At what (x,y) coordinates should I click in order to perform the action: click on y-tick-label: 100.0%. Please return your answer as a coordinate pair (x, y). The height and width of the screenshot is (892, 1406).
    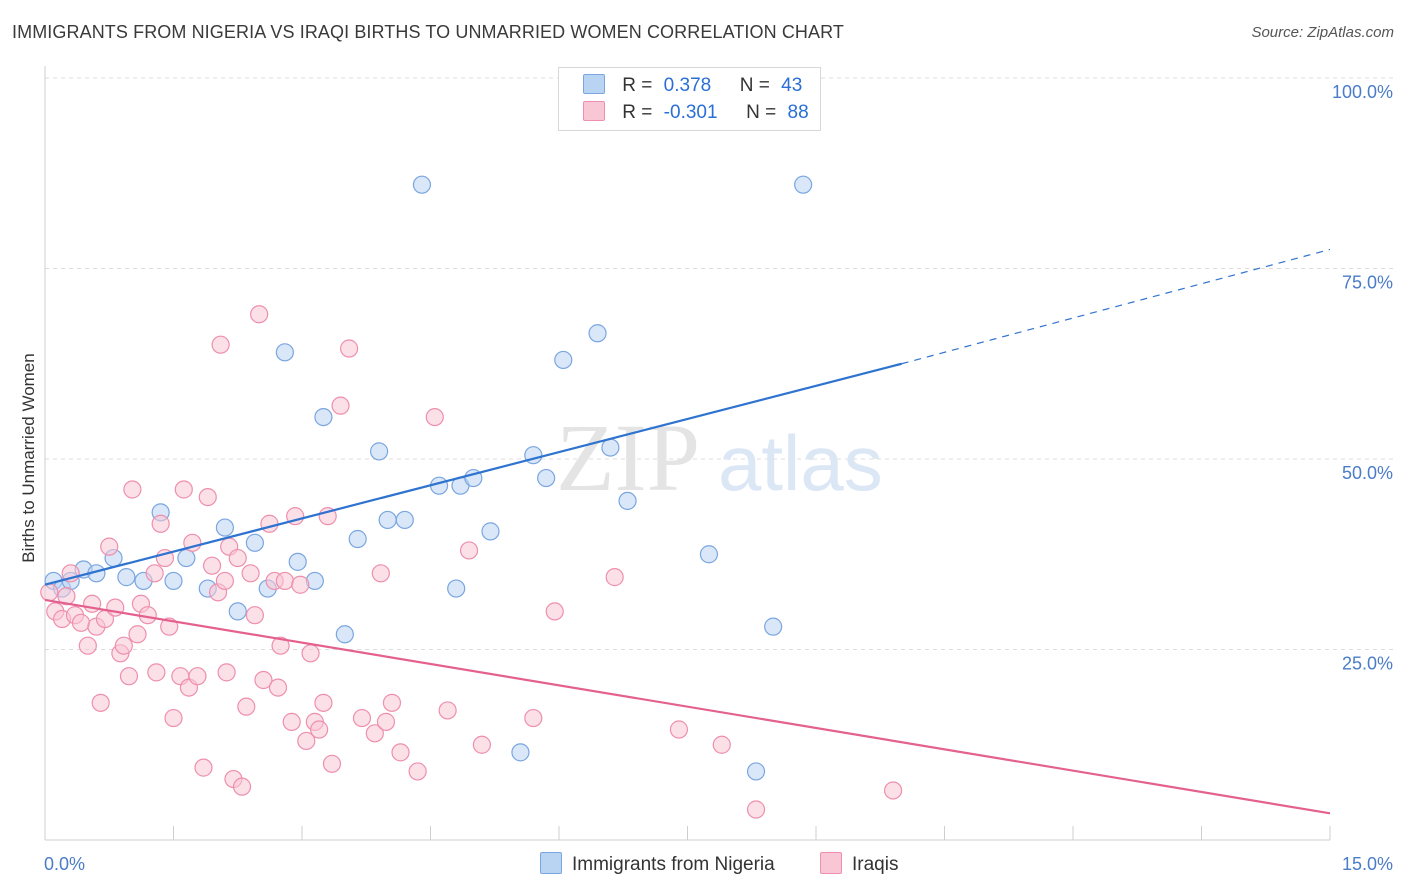
    Looking at the image, I should click on (1362, 92).